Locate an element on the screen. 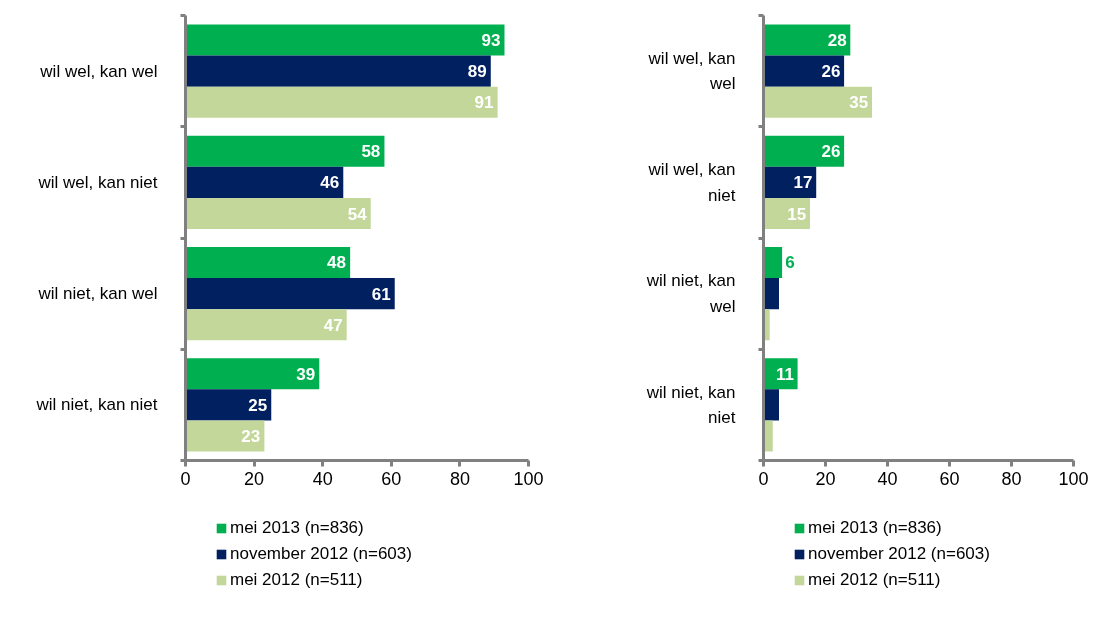  data-label: 28 is located at coordinates (837, 40).